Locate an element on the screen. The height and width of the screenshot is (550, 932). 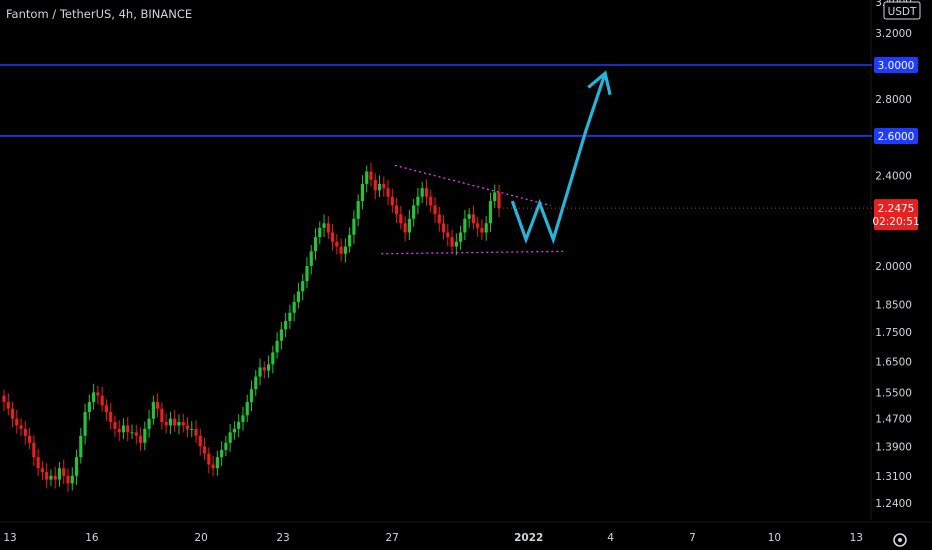
gear-icon is located at coordinates (900, 540).